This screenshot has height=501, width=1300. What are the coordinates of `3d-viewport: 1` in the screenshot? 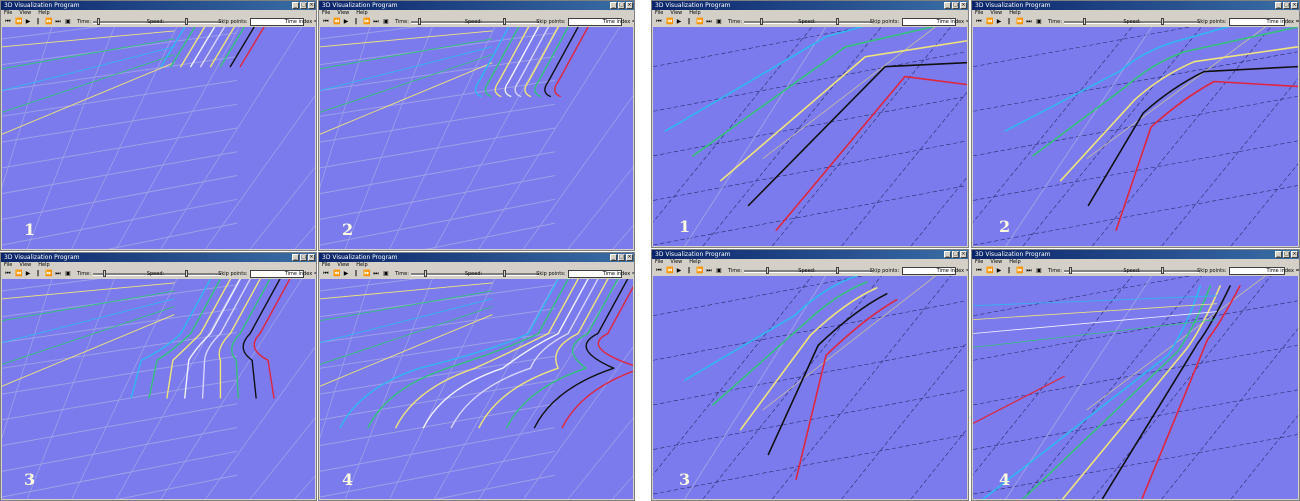 It's located at (810, 136).